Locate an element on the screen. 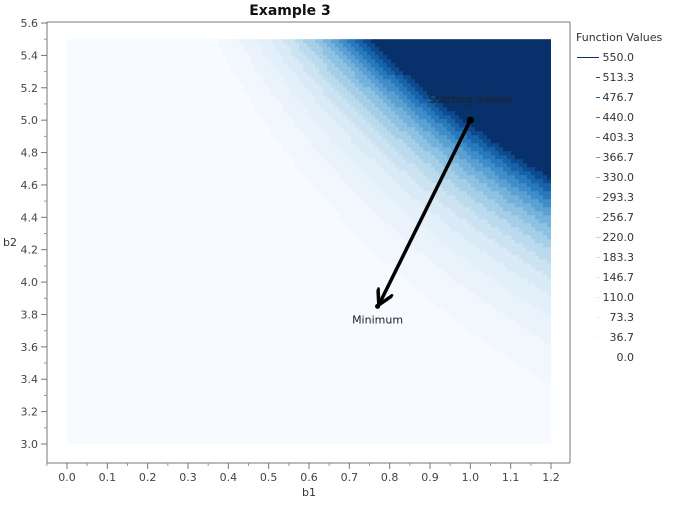 This screenshot has width=676, height=527. y-tick-label: 4.6 is located at coordinates (30, 185).